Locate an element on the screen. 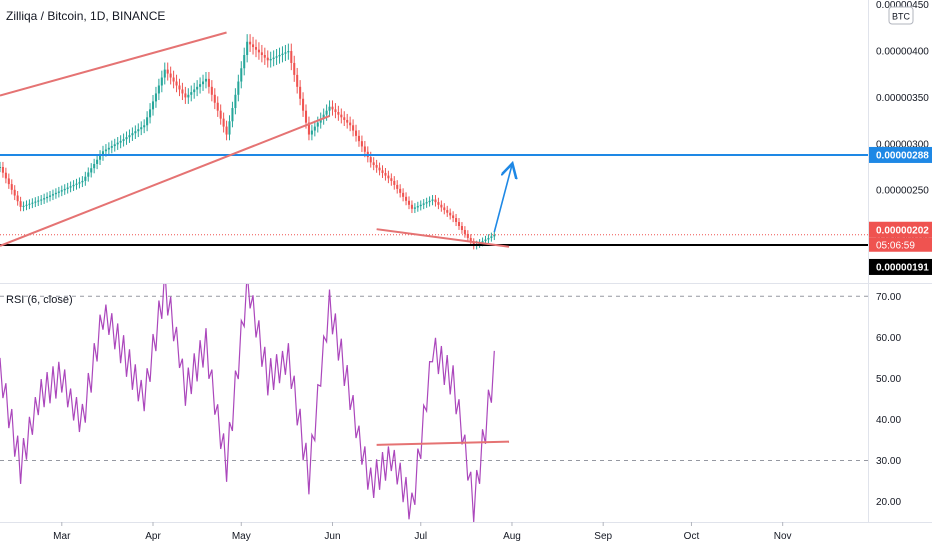 This screenshot has width=932, height=550. price-tick-label: 0.00000250 is located at coordinates (902, 191).